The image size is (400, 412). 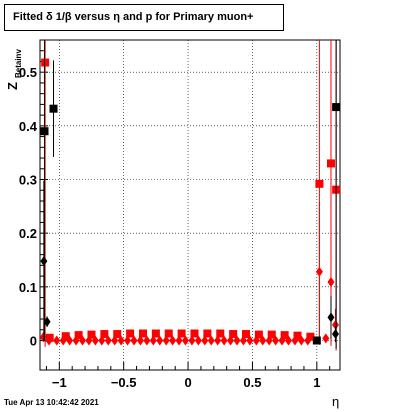 What do you see at coordinates (316, 382) in the screenshot?
I see `x-tick-label: 1` at bounding box center [316, 382].